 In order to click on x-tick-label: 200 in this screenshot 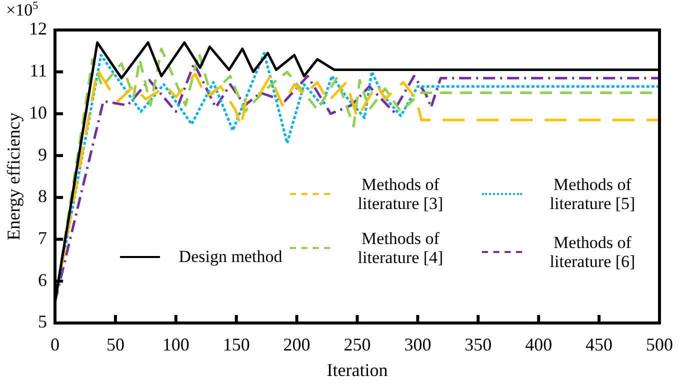, I will do `click(296, 344)`.